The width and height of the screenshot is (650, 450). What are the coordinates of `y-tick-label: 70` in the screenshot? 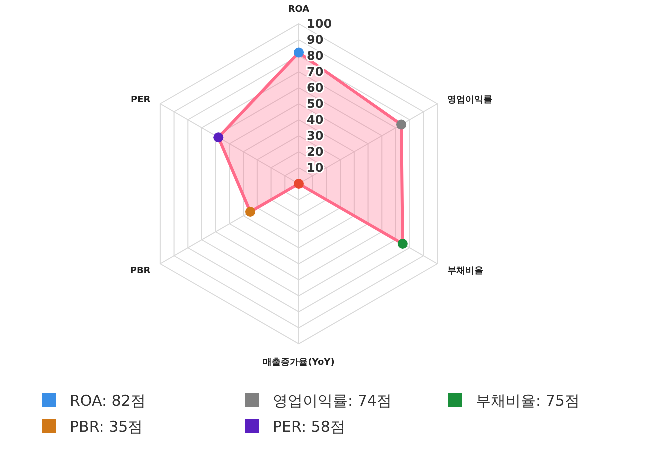 It's located at (315, 72).